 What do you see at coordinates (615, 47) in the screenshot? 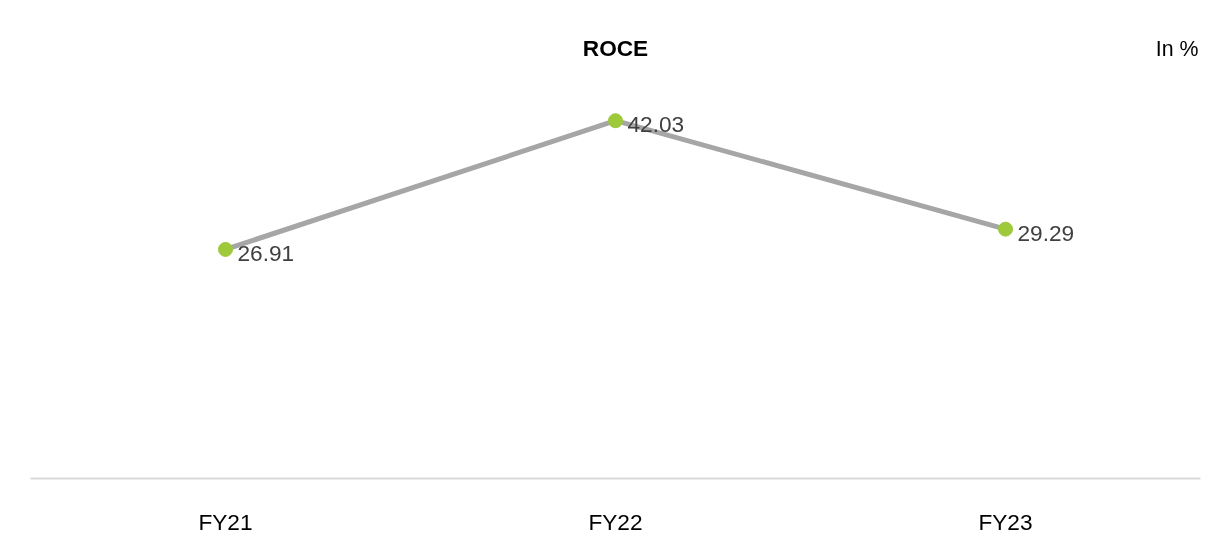
I see `chart-title: ROCE` at bounding box center [615, 47].